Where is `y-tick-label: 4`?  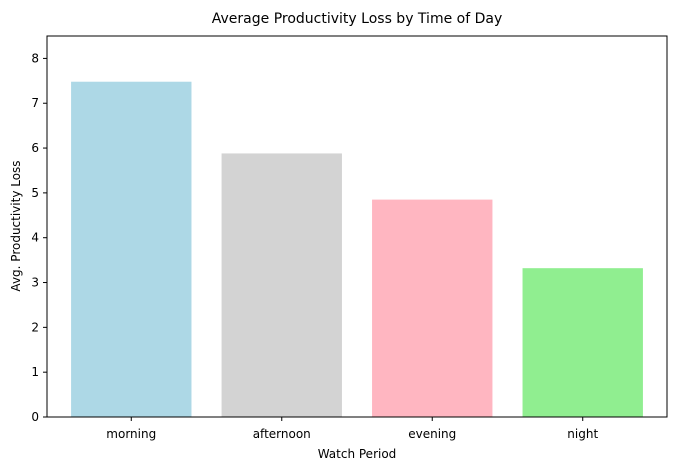 y-tick-label: 4 is located at coordinates (35, 238).